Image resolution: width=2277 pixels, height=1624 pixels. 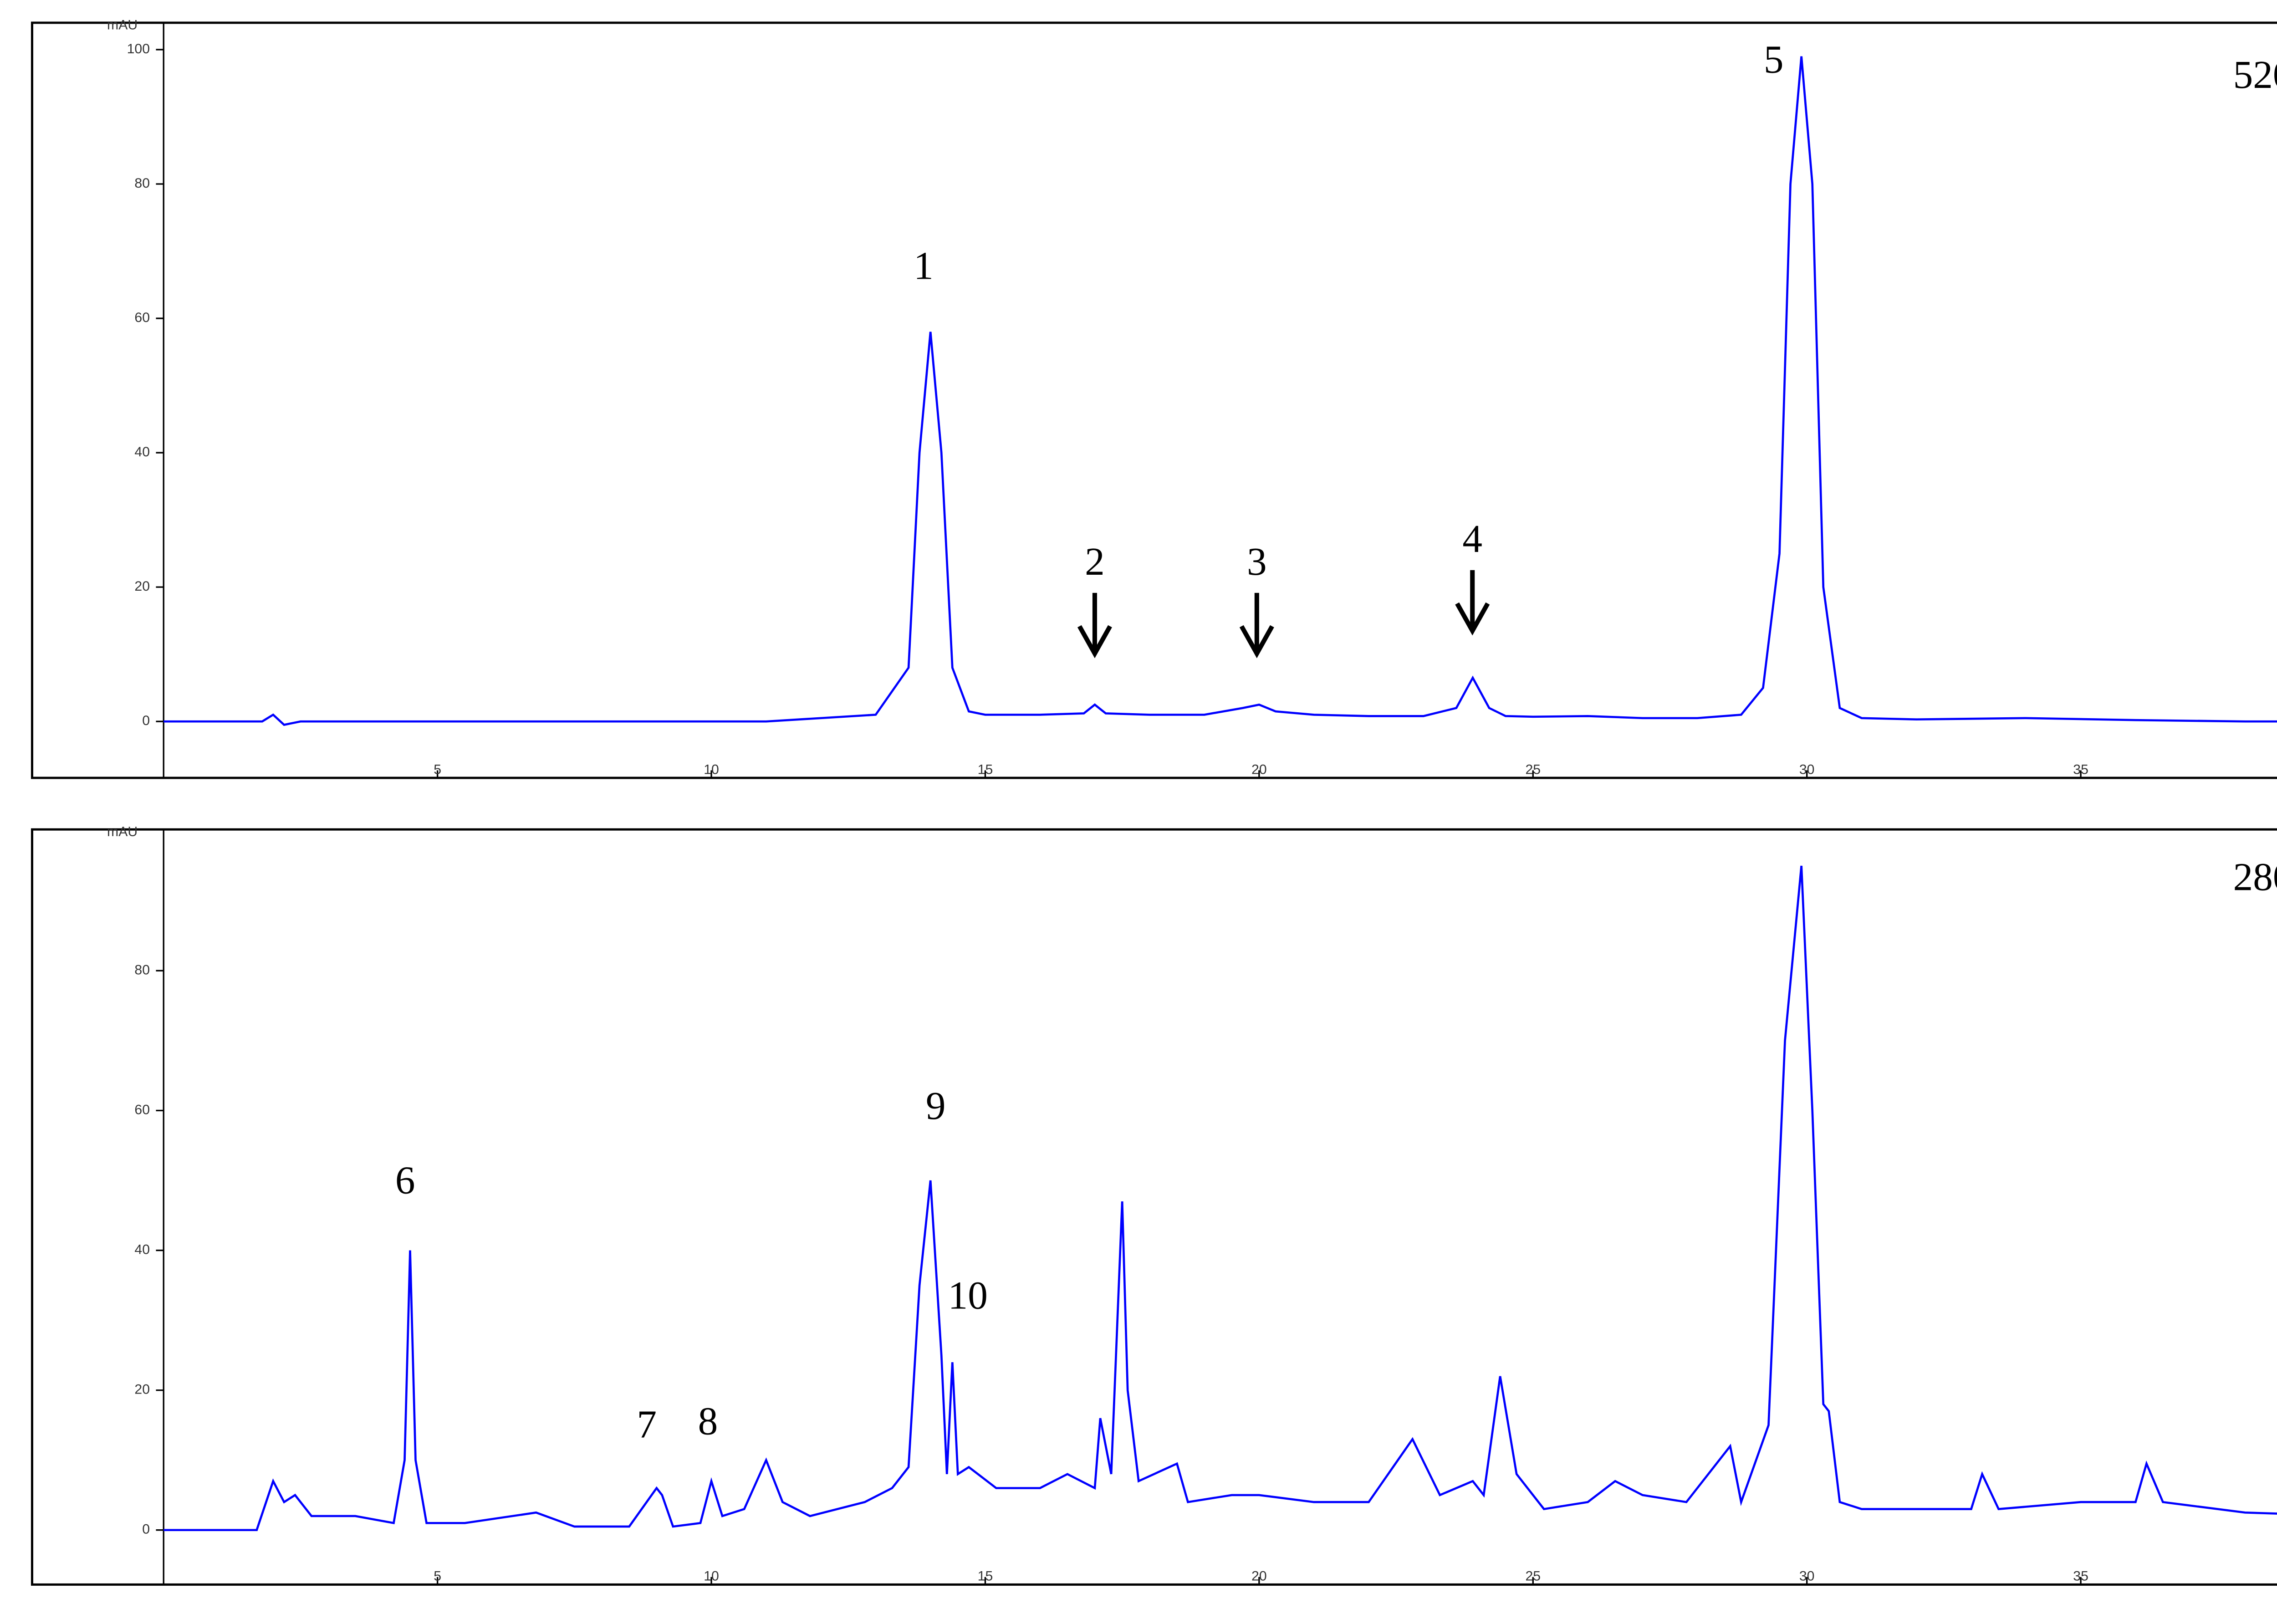 What do you see at coordinates (2255, 877) in the screenshot?
I see `wavelength-label: 280` at bounding box center [2255, 877].